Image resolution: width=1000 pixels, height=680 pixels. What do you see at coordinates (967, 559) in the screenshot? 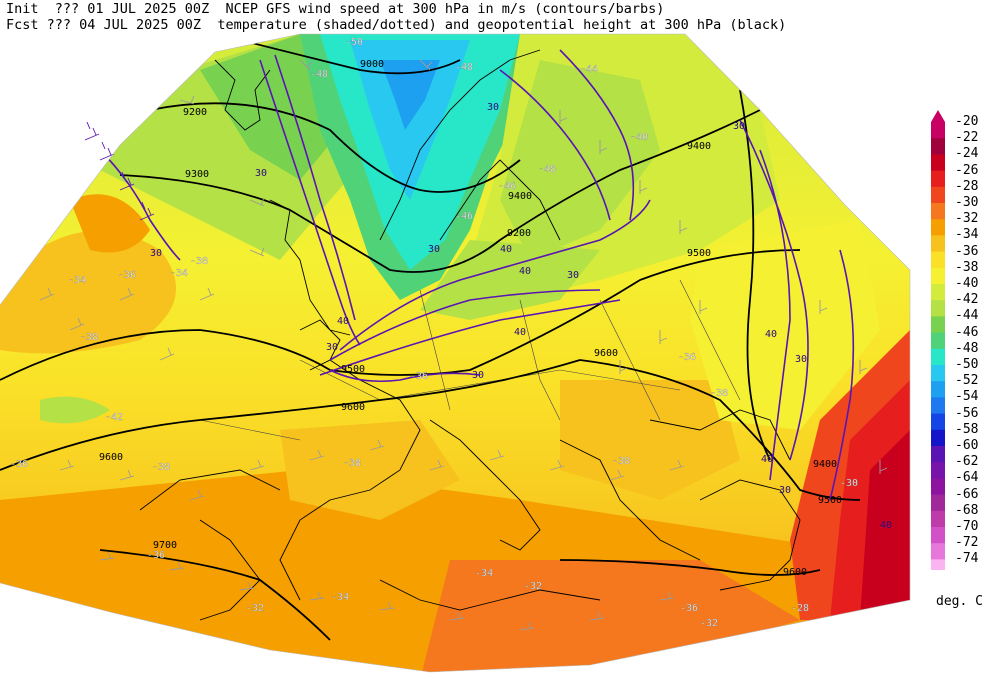
I see `legend-label: -74` at bounding box center [967, 559].